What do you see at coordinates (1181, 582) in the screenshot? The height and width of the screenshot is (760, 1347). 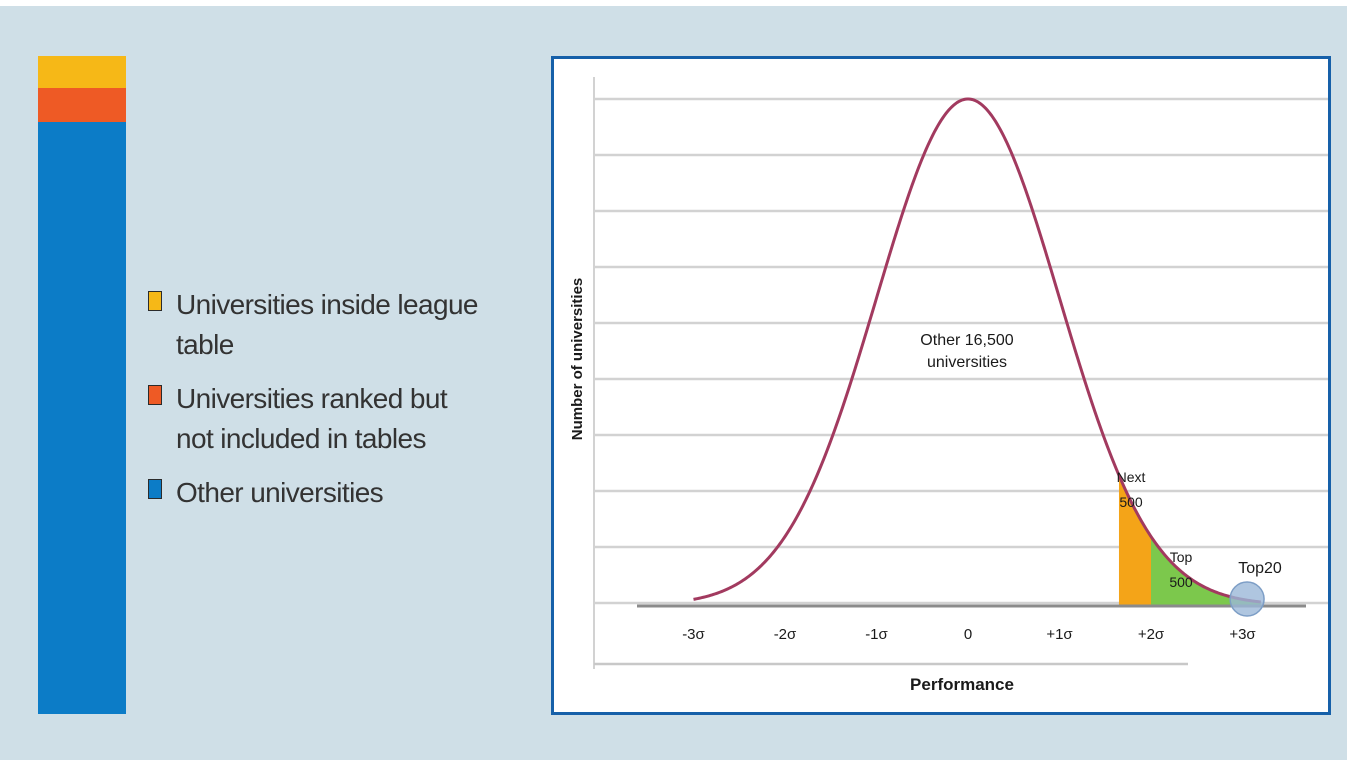 I see `top-500-label-line-2: 500` at bounding box center [1181, 582].